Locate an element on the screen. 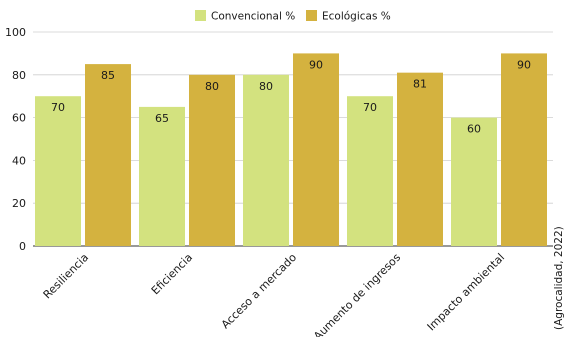  legend: Convencional % Ecológicas % is located at coordinates (293, 16).